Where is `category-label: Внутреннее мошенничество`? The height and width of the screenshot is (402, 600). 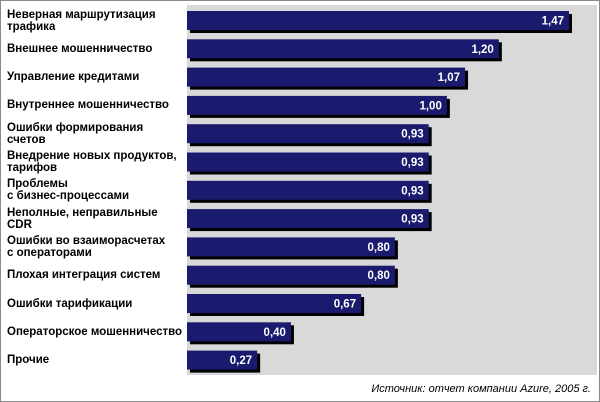
category-label: Внутреннее мошенничество is located at coordinates (88, 105).